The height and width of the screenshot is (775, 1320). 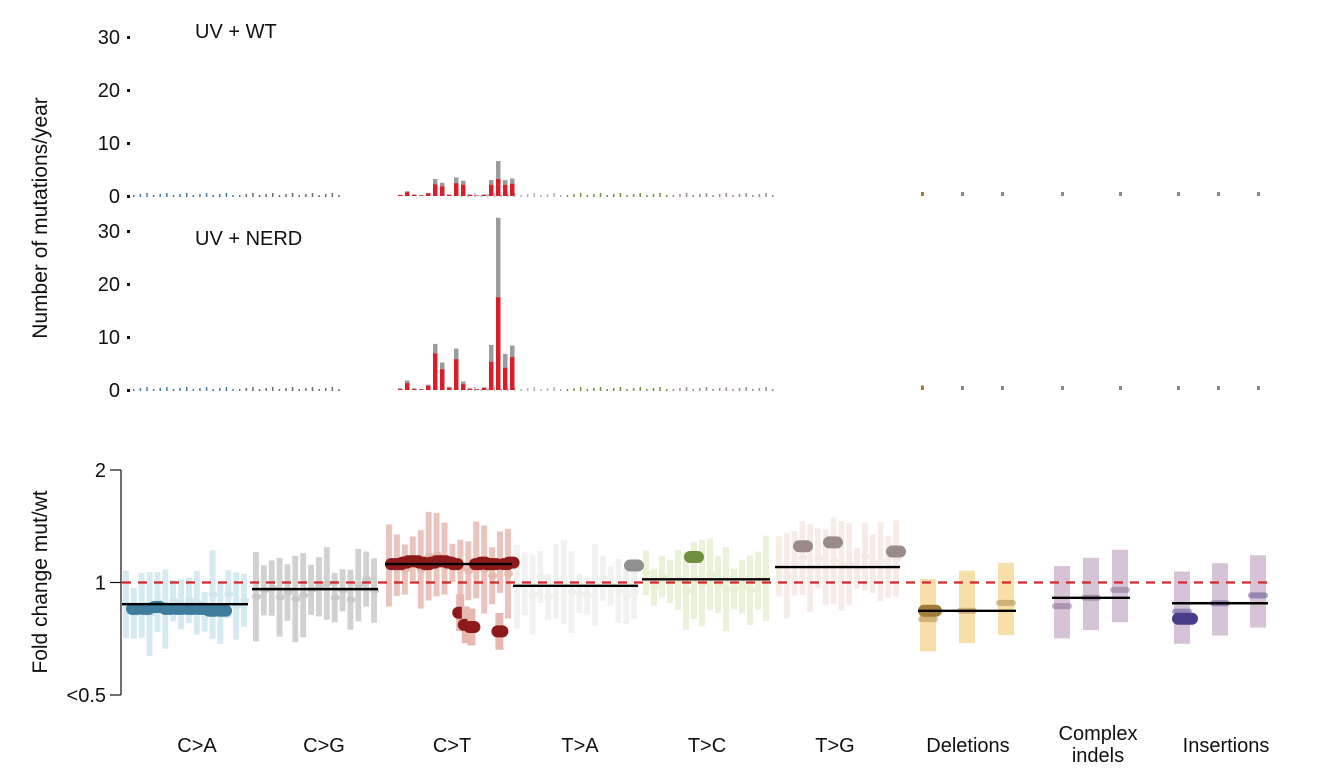 What do you see at coordinates (109, 338) in the screenshot?
I see `middle-tick-label: 10` at bounding box center [109, 338].